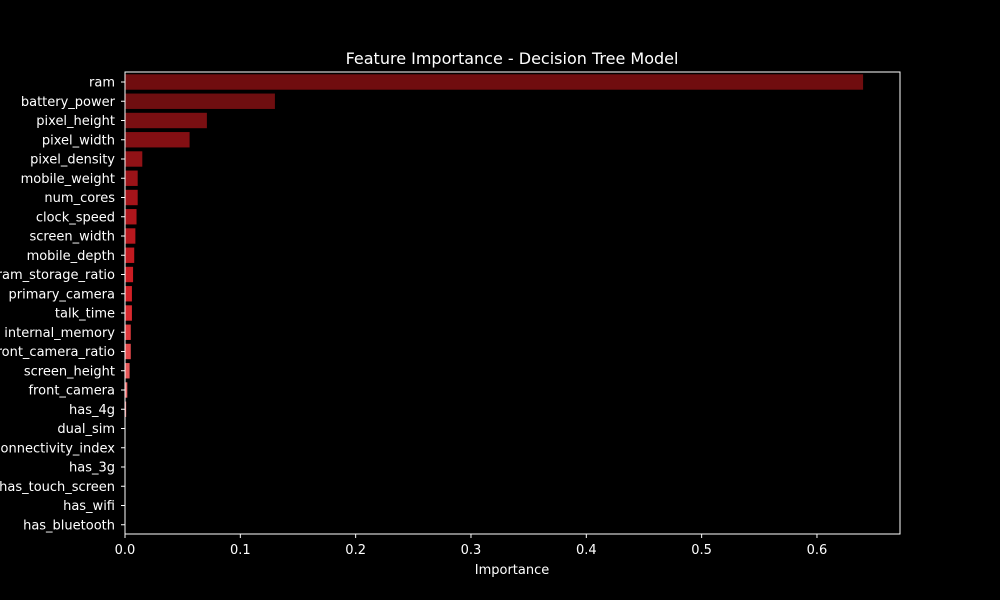 This screenshot has height=600, width=1000. I want to click on bar-front-camera-ratio, so click(128, 351).